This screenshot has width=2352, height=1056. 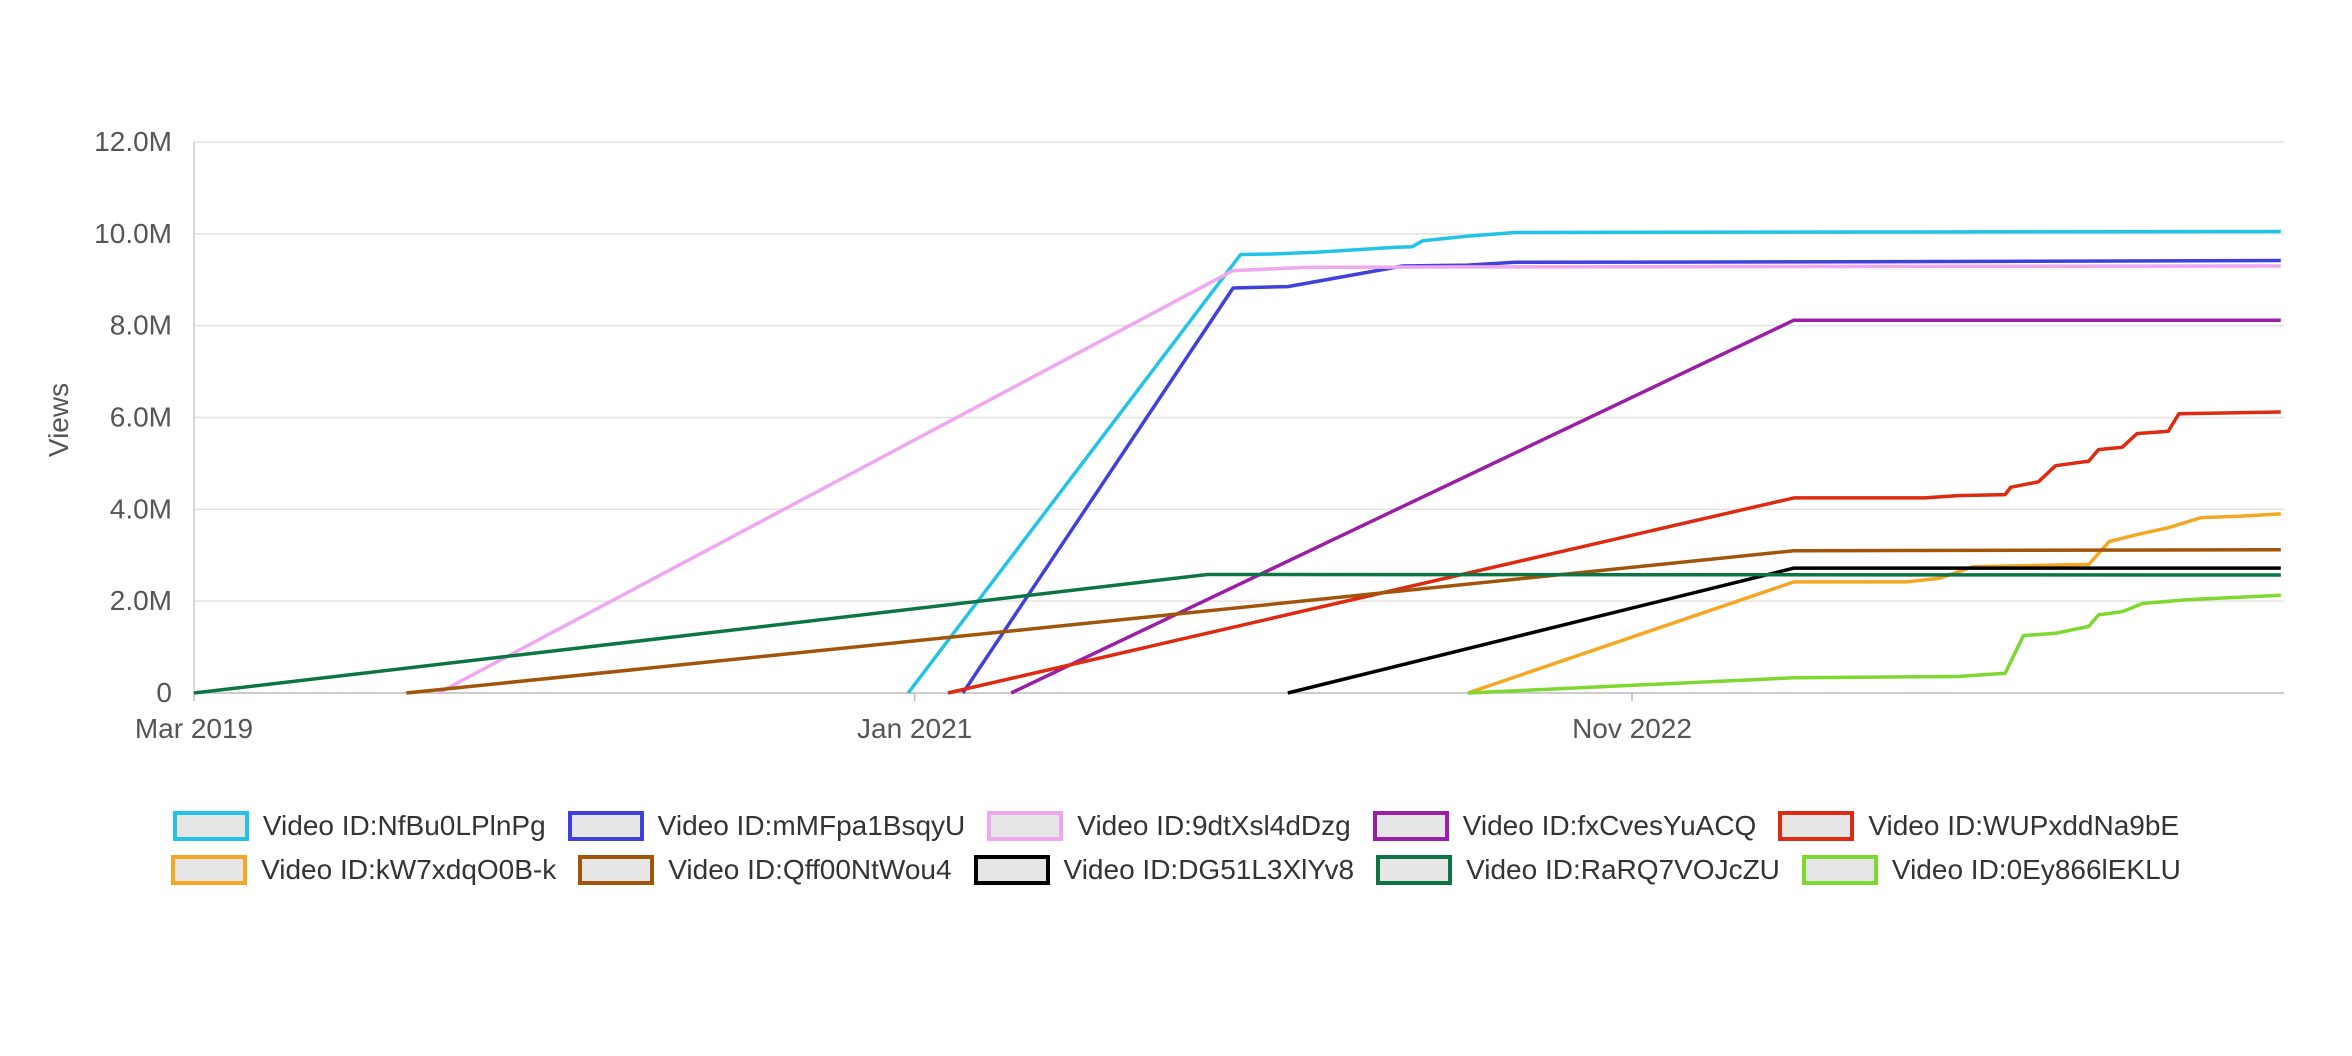 What do you see at coordinates (141, 600) in the screenshot?
I see `y-tick-label: 2.0M` at bounding box center [141, 600].